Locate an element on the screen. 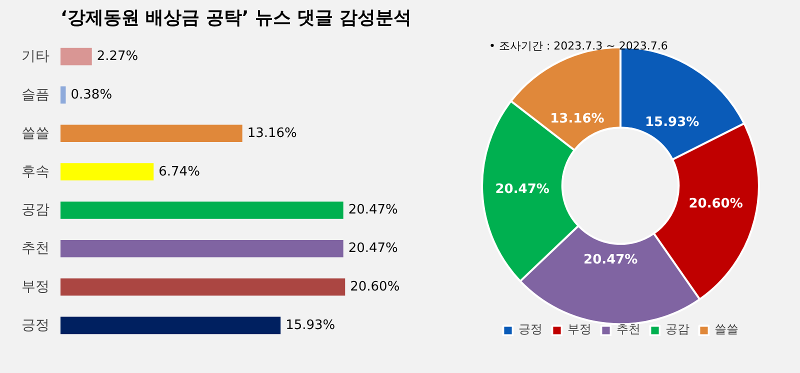 The image size is (800, 373). legend-label: 부정 is located at coordinates (580, 329).